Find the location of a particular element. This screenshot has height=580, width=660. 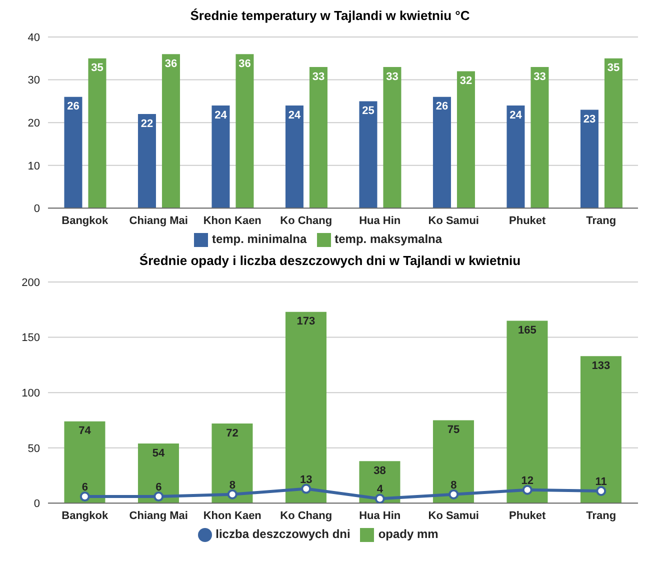

legend-label: temp. minimalna is located at coordinates (259, 239).